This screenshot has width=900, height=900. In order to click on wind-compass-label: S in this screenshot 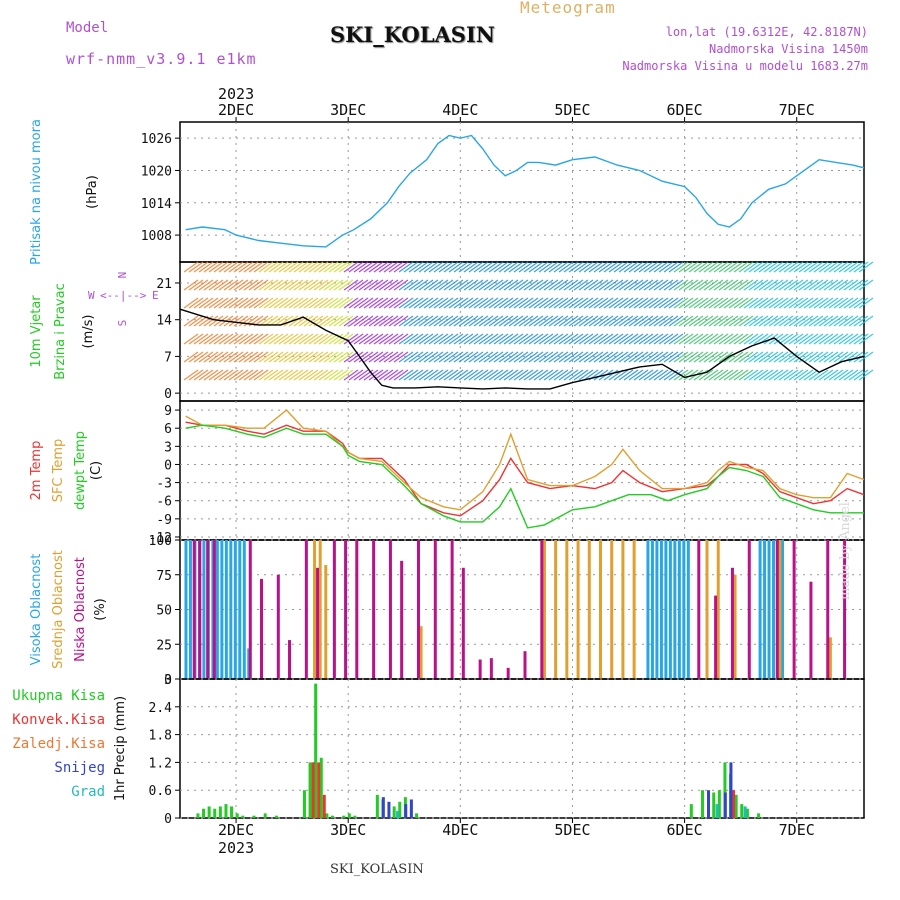, I will do `click(122, 323)`.